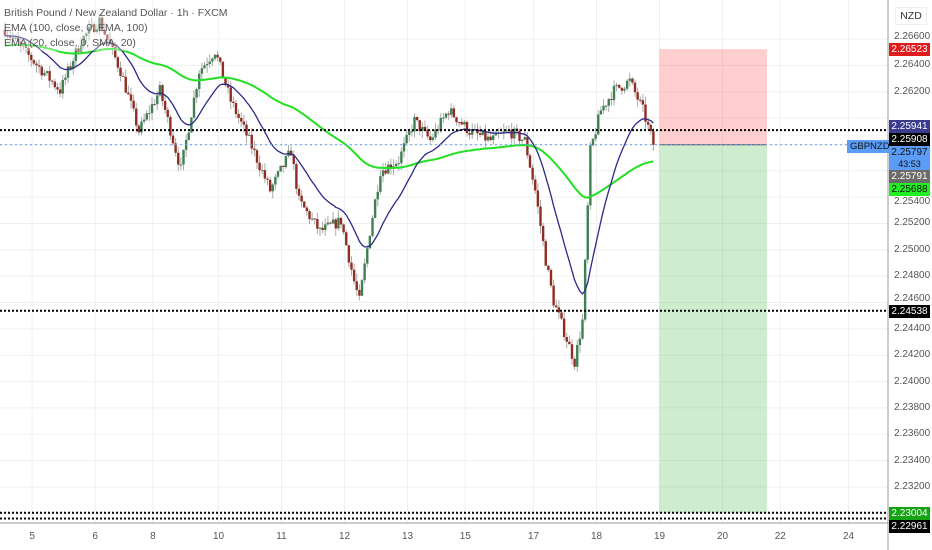 The height and width of the screenshot is (550, 932). Describe the element at coordinates (95, 536) in the screenshot. I see `x-tick-label: 6` at that location.